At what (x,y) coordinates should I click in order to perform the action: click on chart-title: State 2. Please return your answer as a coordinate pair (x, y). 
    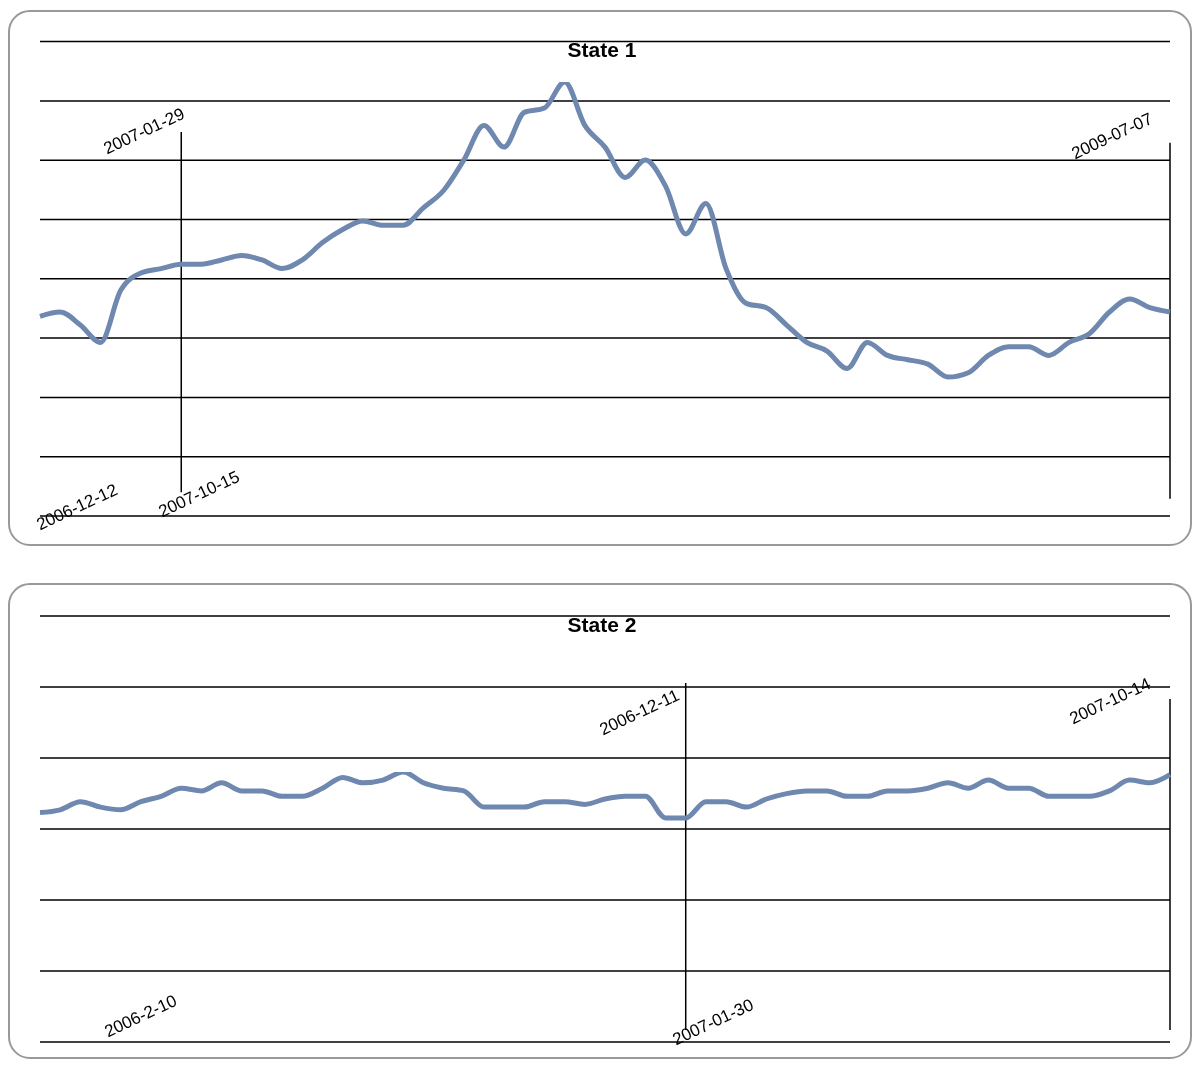
    Looking at the image, I should click on (602, 625).